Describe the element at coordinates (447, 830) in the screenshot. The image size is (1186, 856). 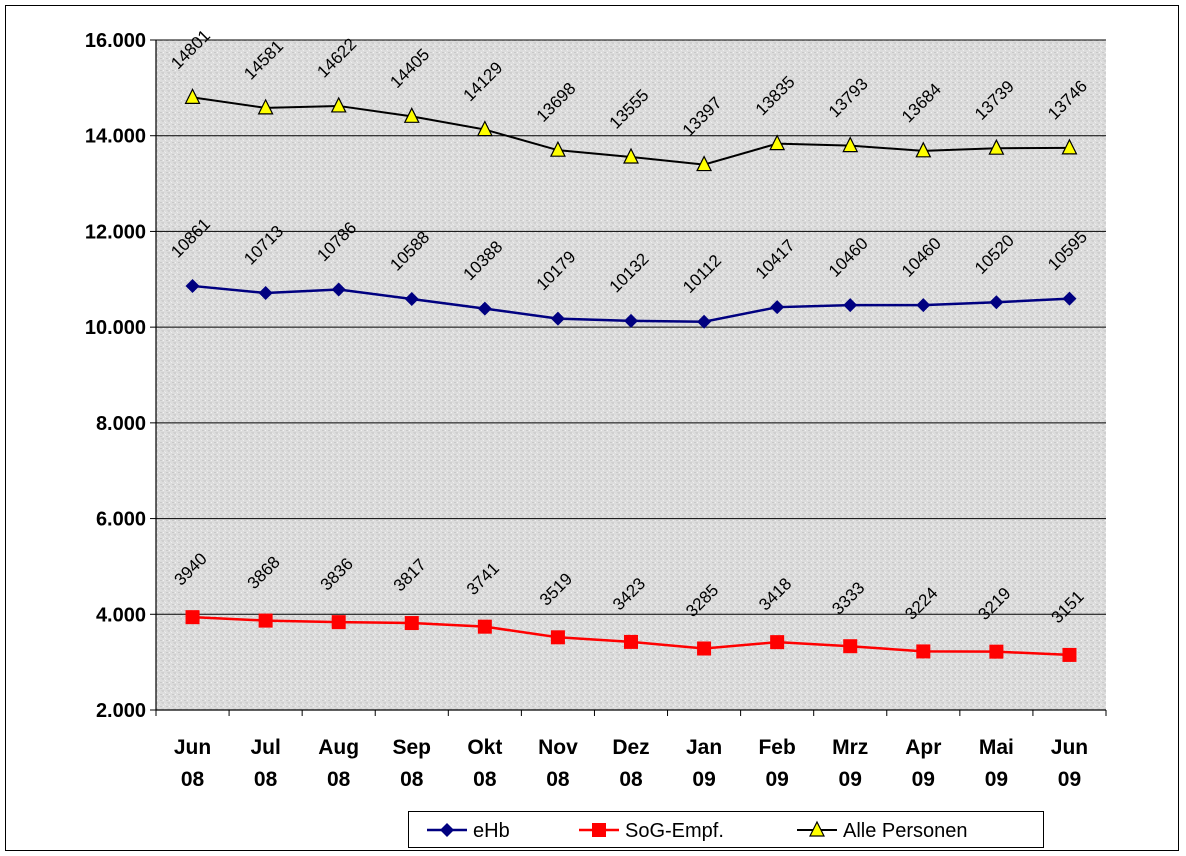
I see `diamond-marker-icon` at that location.